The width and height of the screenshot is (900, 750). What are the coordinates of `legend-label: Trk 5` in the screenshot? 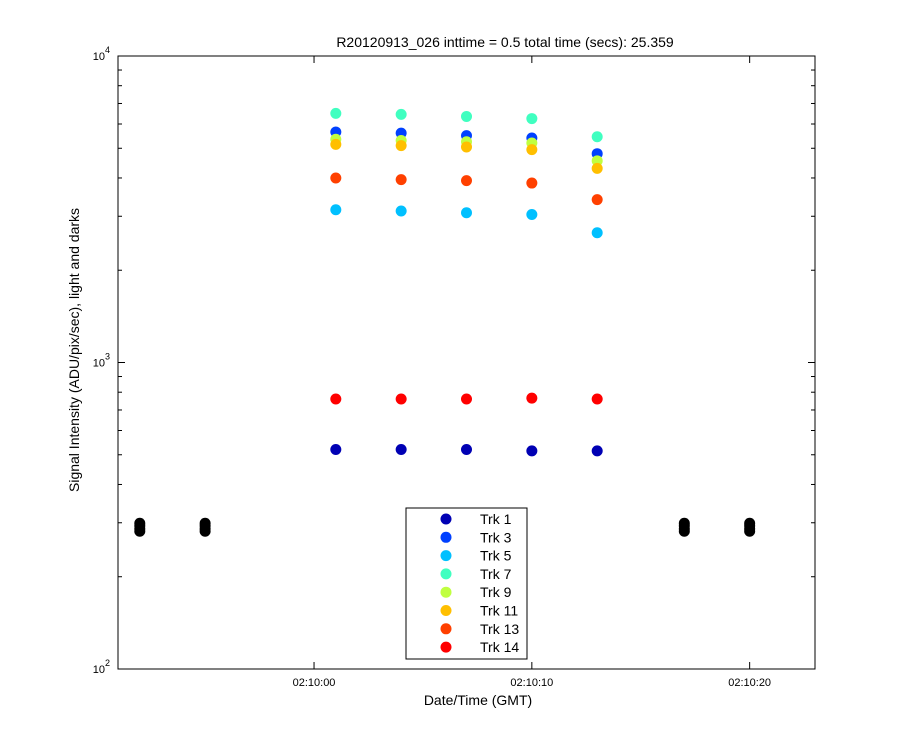 It's located at (496, 556).